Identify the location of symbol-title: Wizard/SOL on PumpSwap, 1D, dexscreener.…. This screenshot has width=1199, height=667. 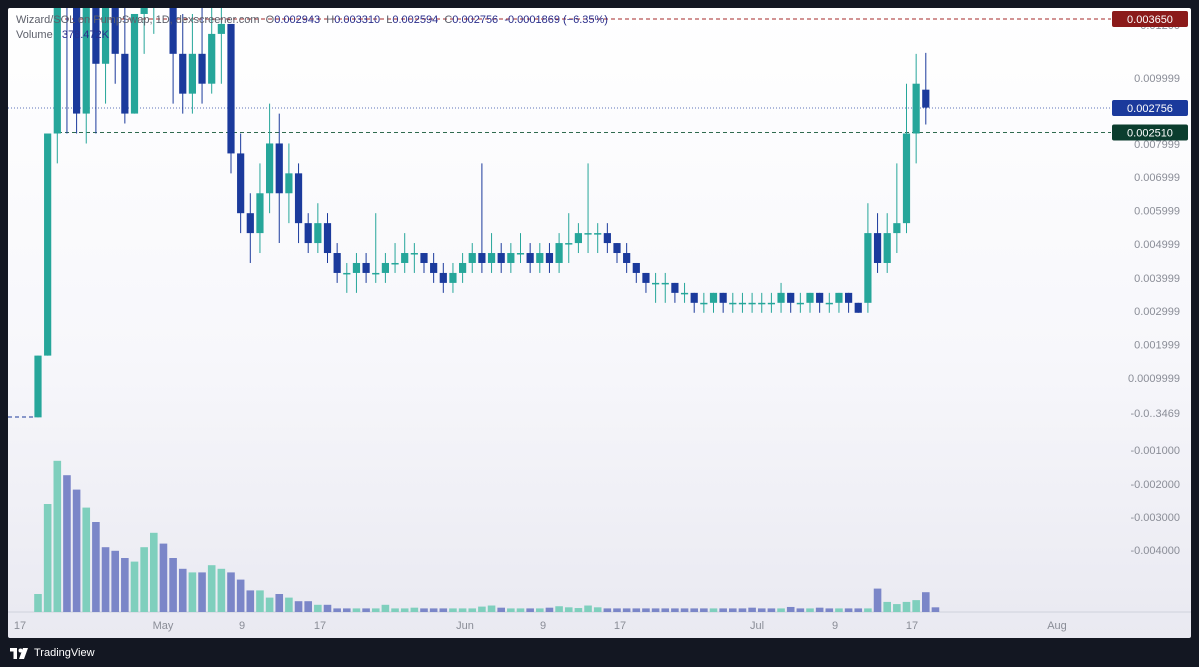
(138, 20).